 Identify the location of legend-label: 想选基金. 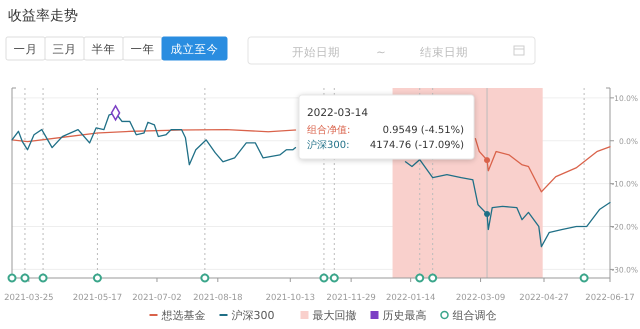
(183, 315).